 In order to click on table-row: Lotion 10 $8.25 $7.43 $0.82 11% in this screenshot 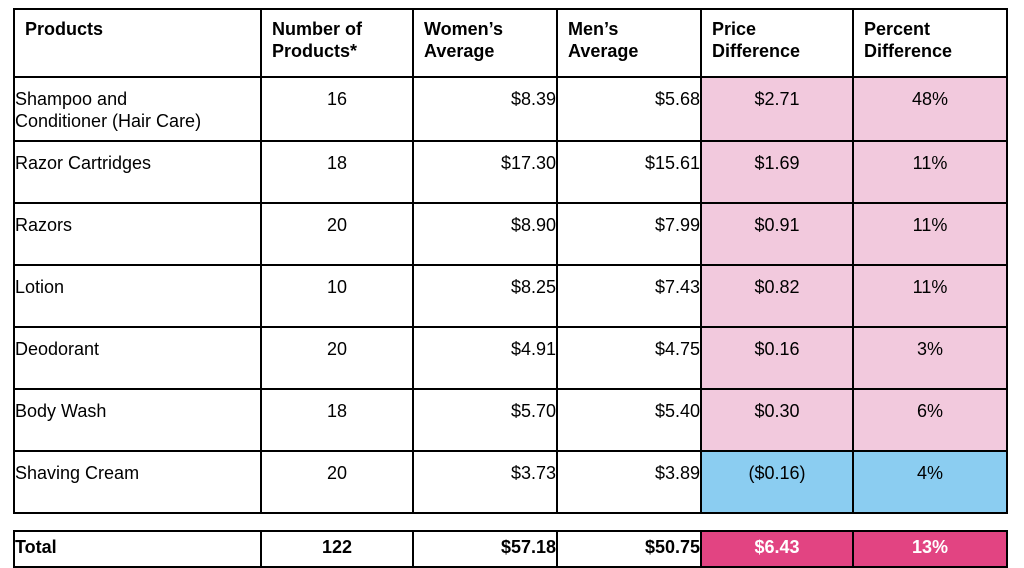, I will do `click(510, 296)`.